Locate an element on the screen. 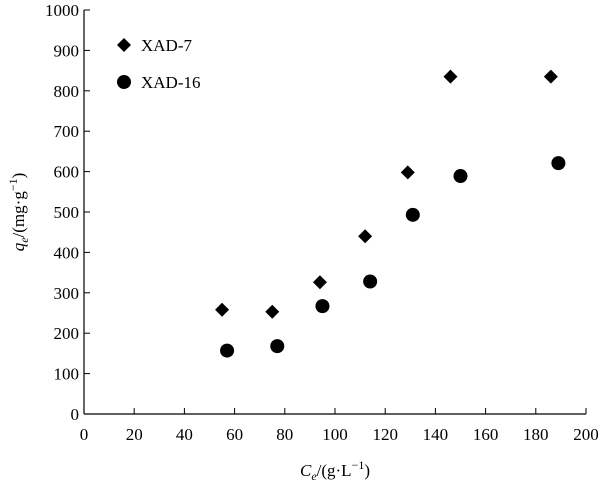  legend-item-xad7: XAD-7 is located at coordinates (154, 45).